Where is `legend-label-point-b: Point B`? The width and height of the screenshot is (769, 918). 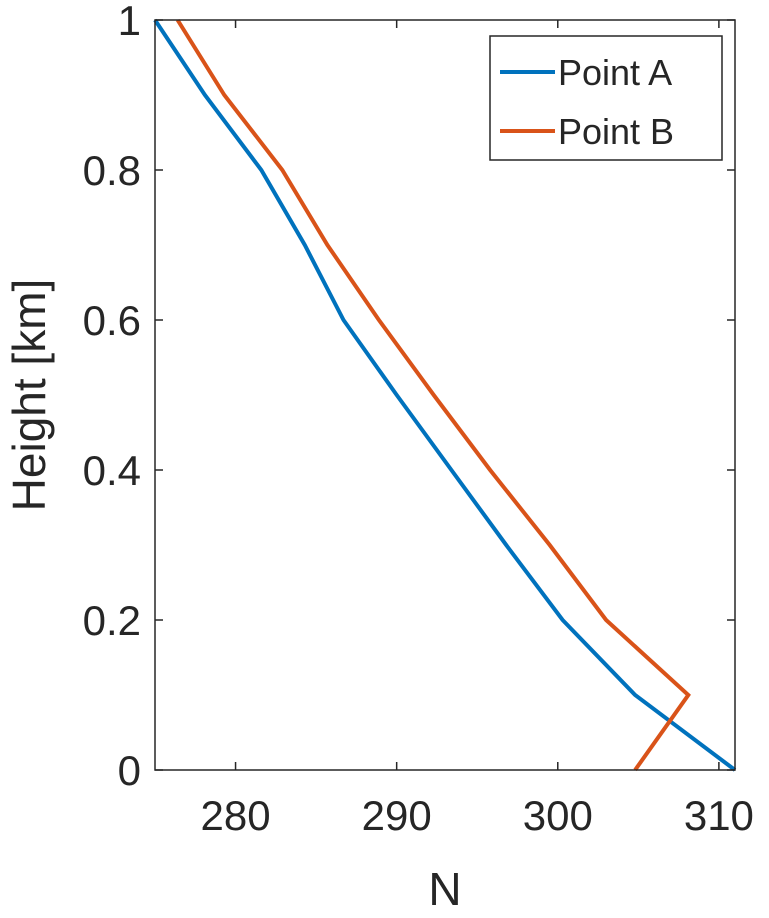
legend-label-point-b: Point B is located at coordinates (616, 131).